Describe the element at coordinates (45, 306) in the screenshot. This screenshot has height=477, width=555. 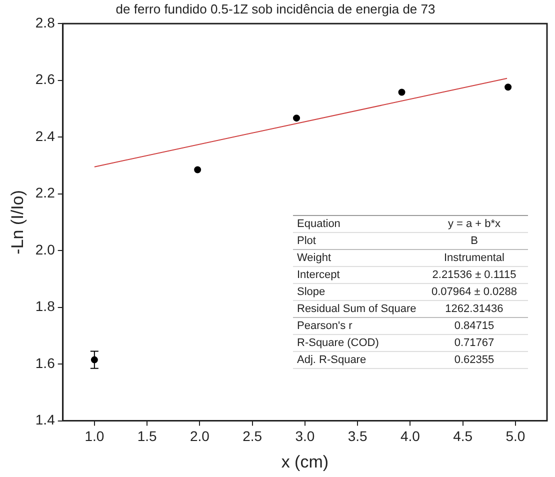
I see `y-tick-label: 1.8` at that location.